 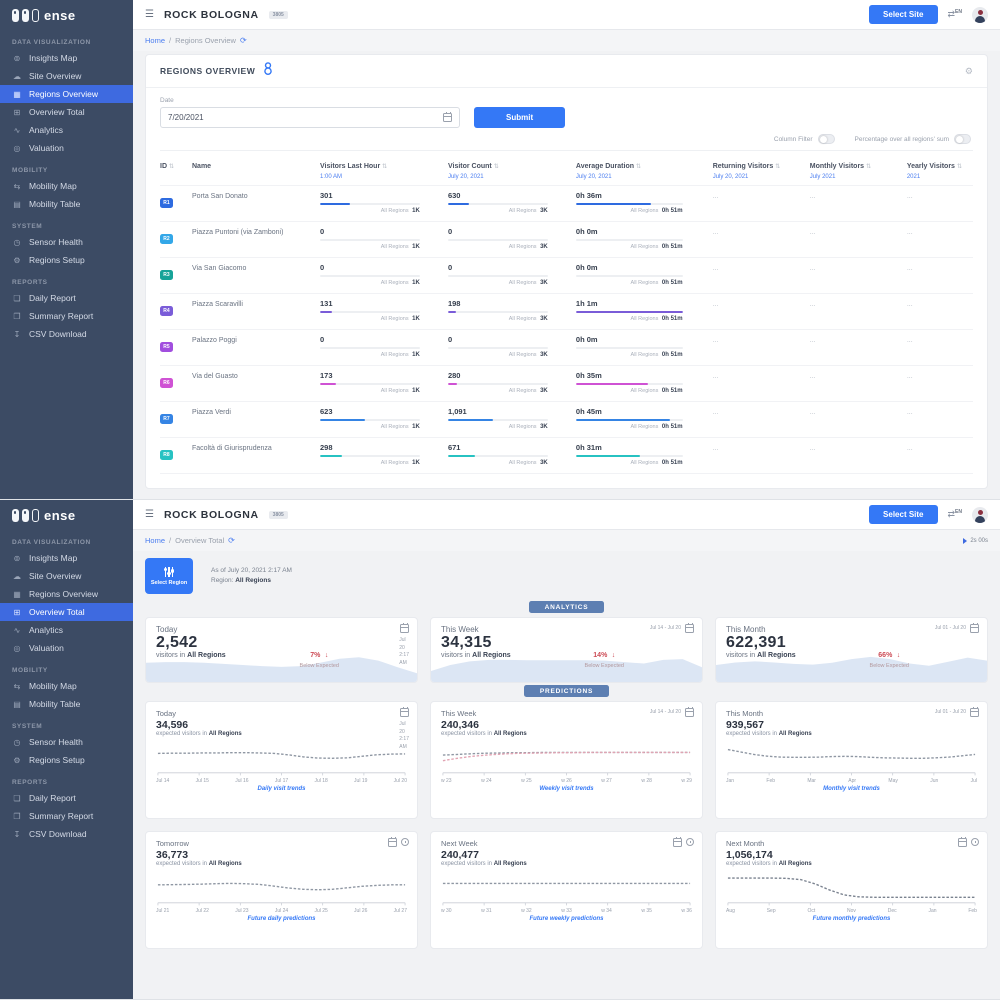 What do you see at coordinates (53, 58) in the screenshot?
I see `sidebar-item-label: Insights Map` at bounding box center [53, 58].